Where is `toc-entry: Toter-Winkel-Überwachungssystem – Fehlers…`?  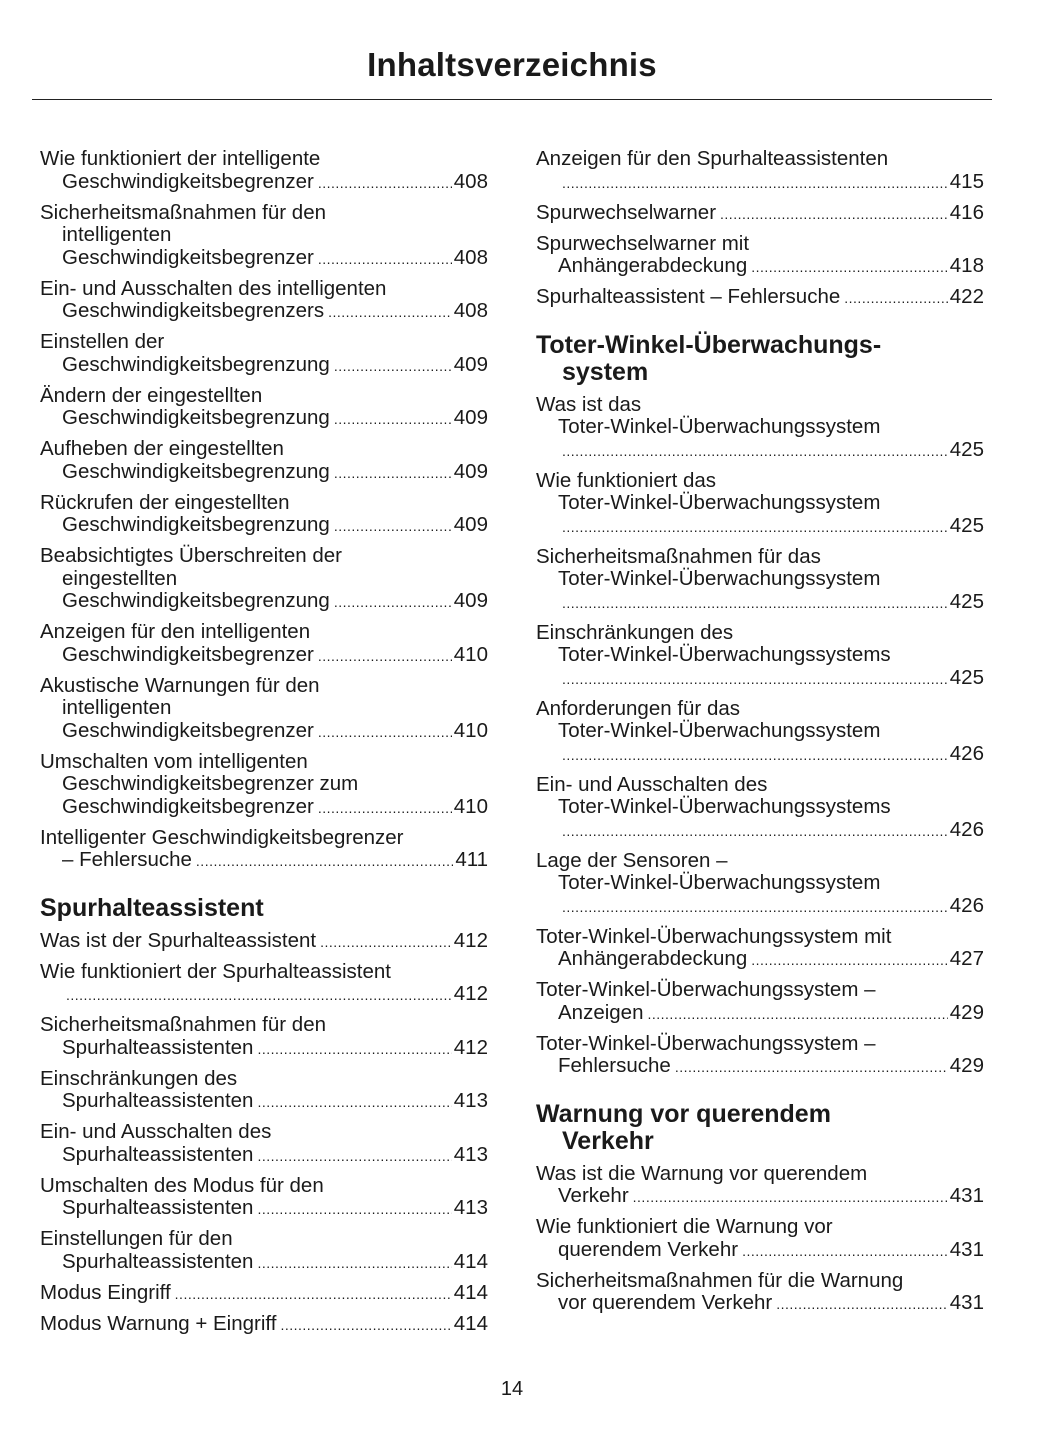 toc-entry: Toter-Winkel-Überwachungssystem – Fehlers… is located at coordinates (760, 1055).